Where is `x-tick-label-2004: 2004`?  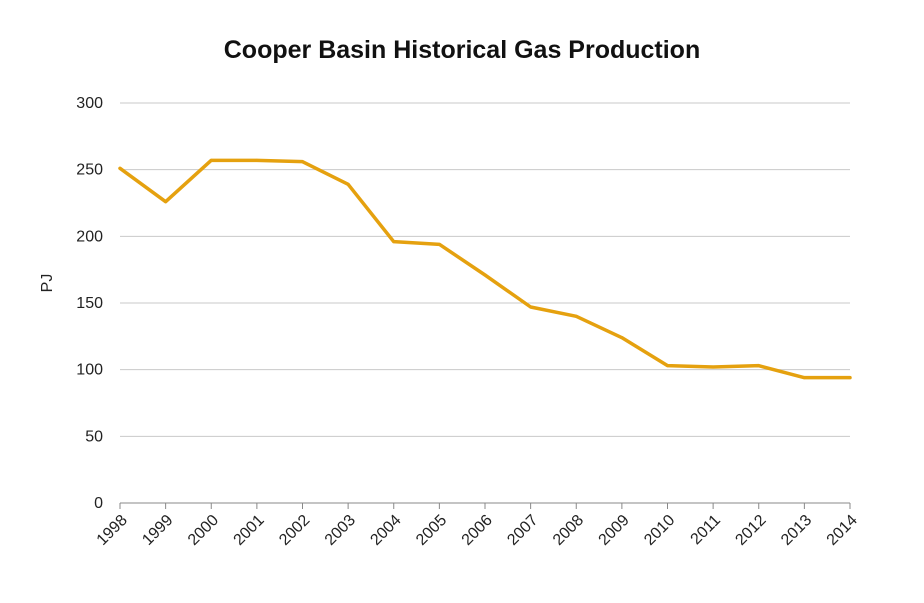
x-tick-label-2004: 2004 is located at coordinates (385, 530).